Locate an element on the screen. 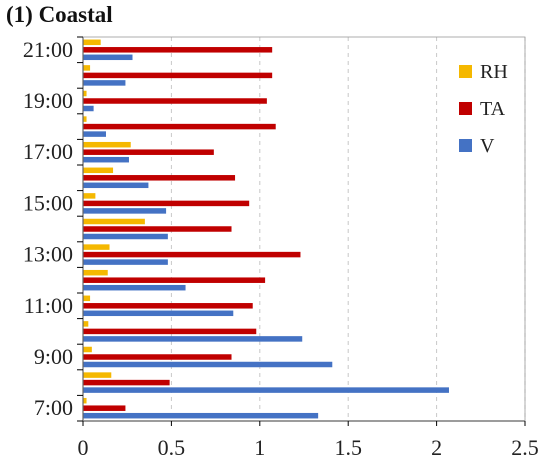 The height and width of the screenshot is (472, 550). legend-swatch-ta is located at coordinates (465, 108).